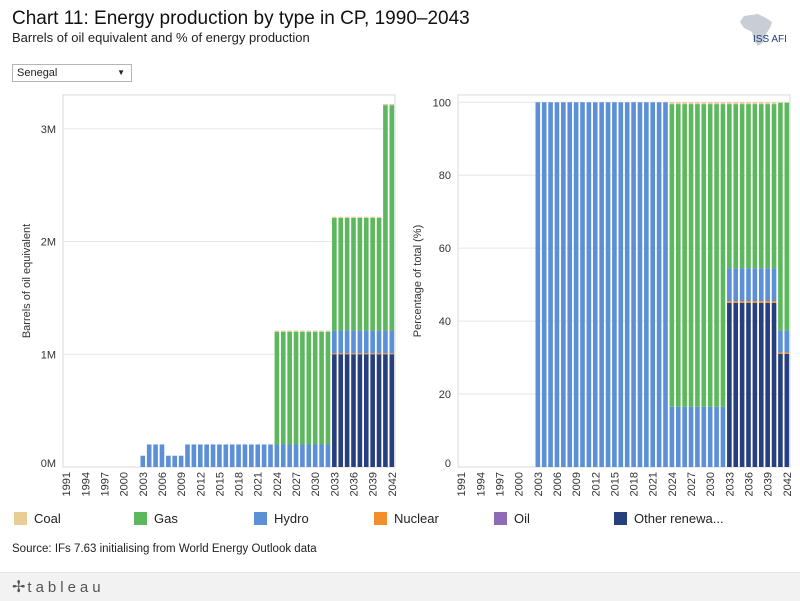 The image size is (800, 601). What do you see at coordinates (589, 284) in the screenshot?
I see `bar-segment-hydro-2011` at bounding box center [589, 284].